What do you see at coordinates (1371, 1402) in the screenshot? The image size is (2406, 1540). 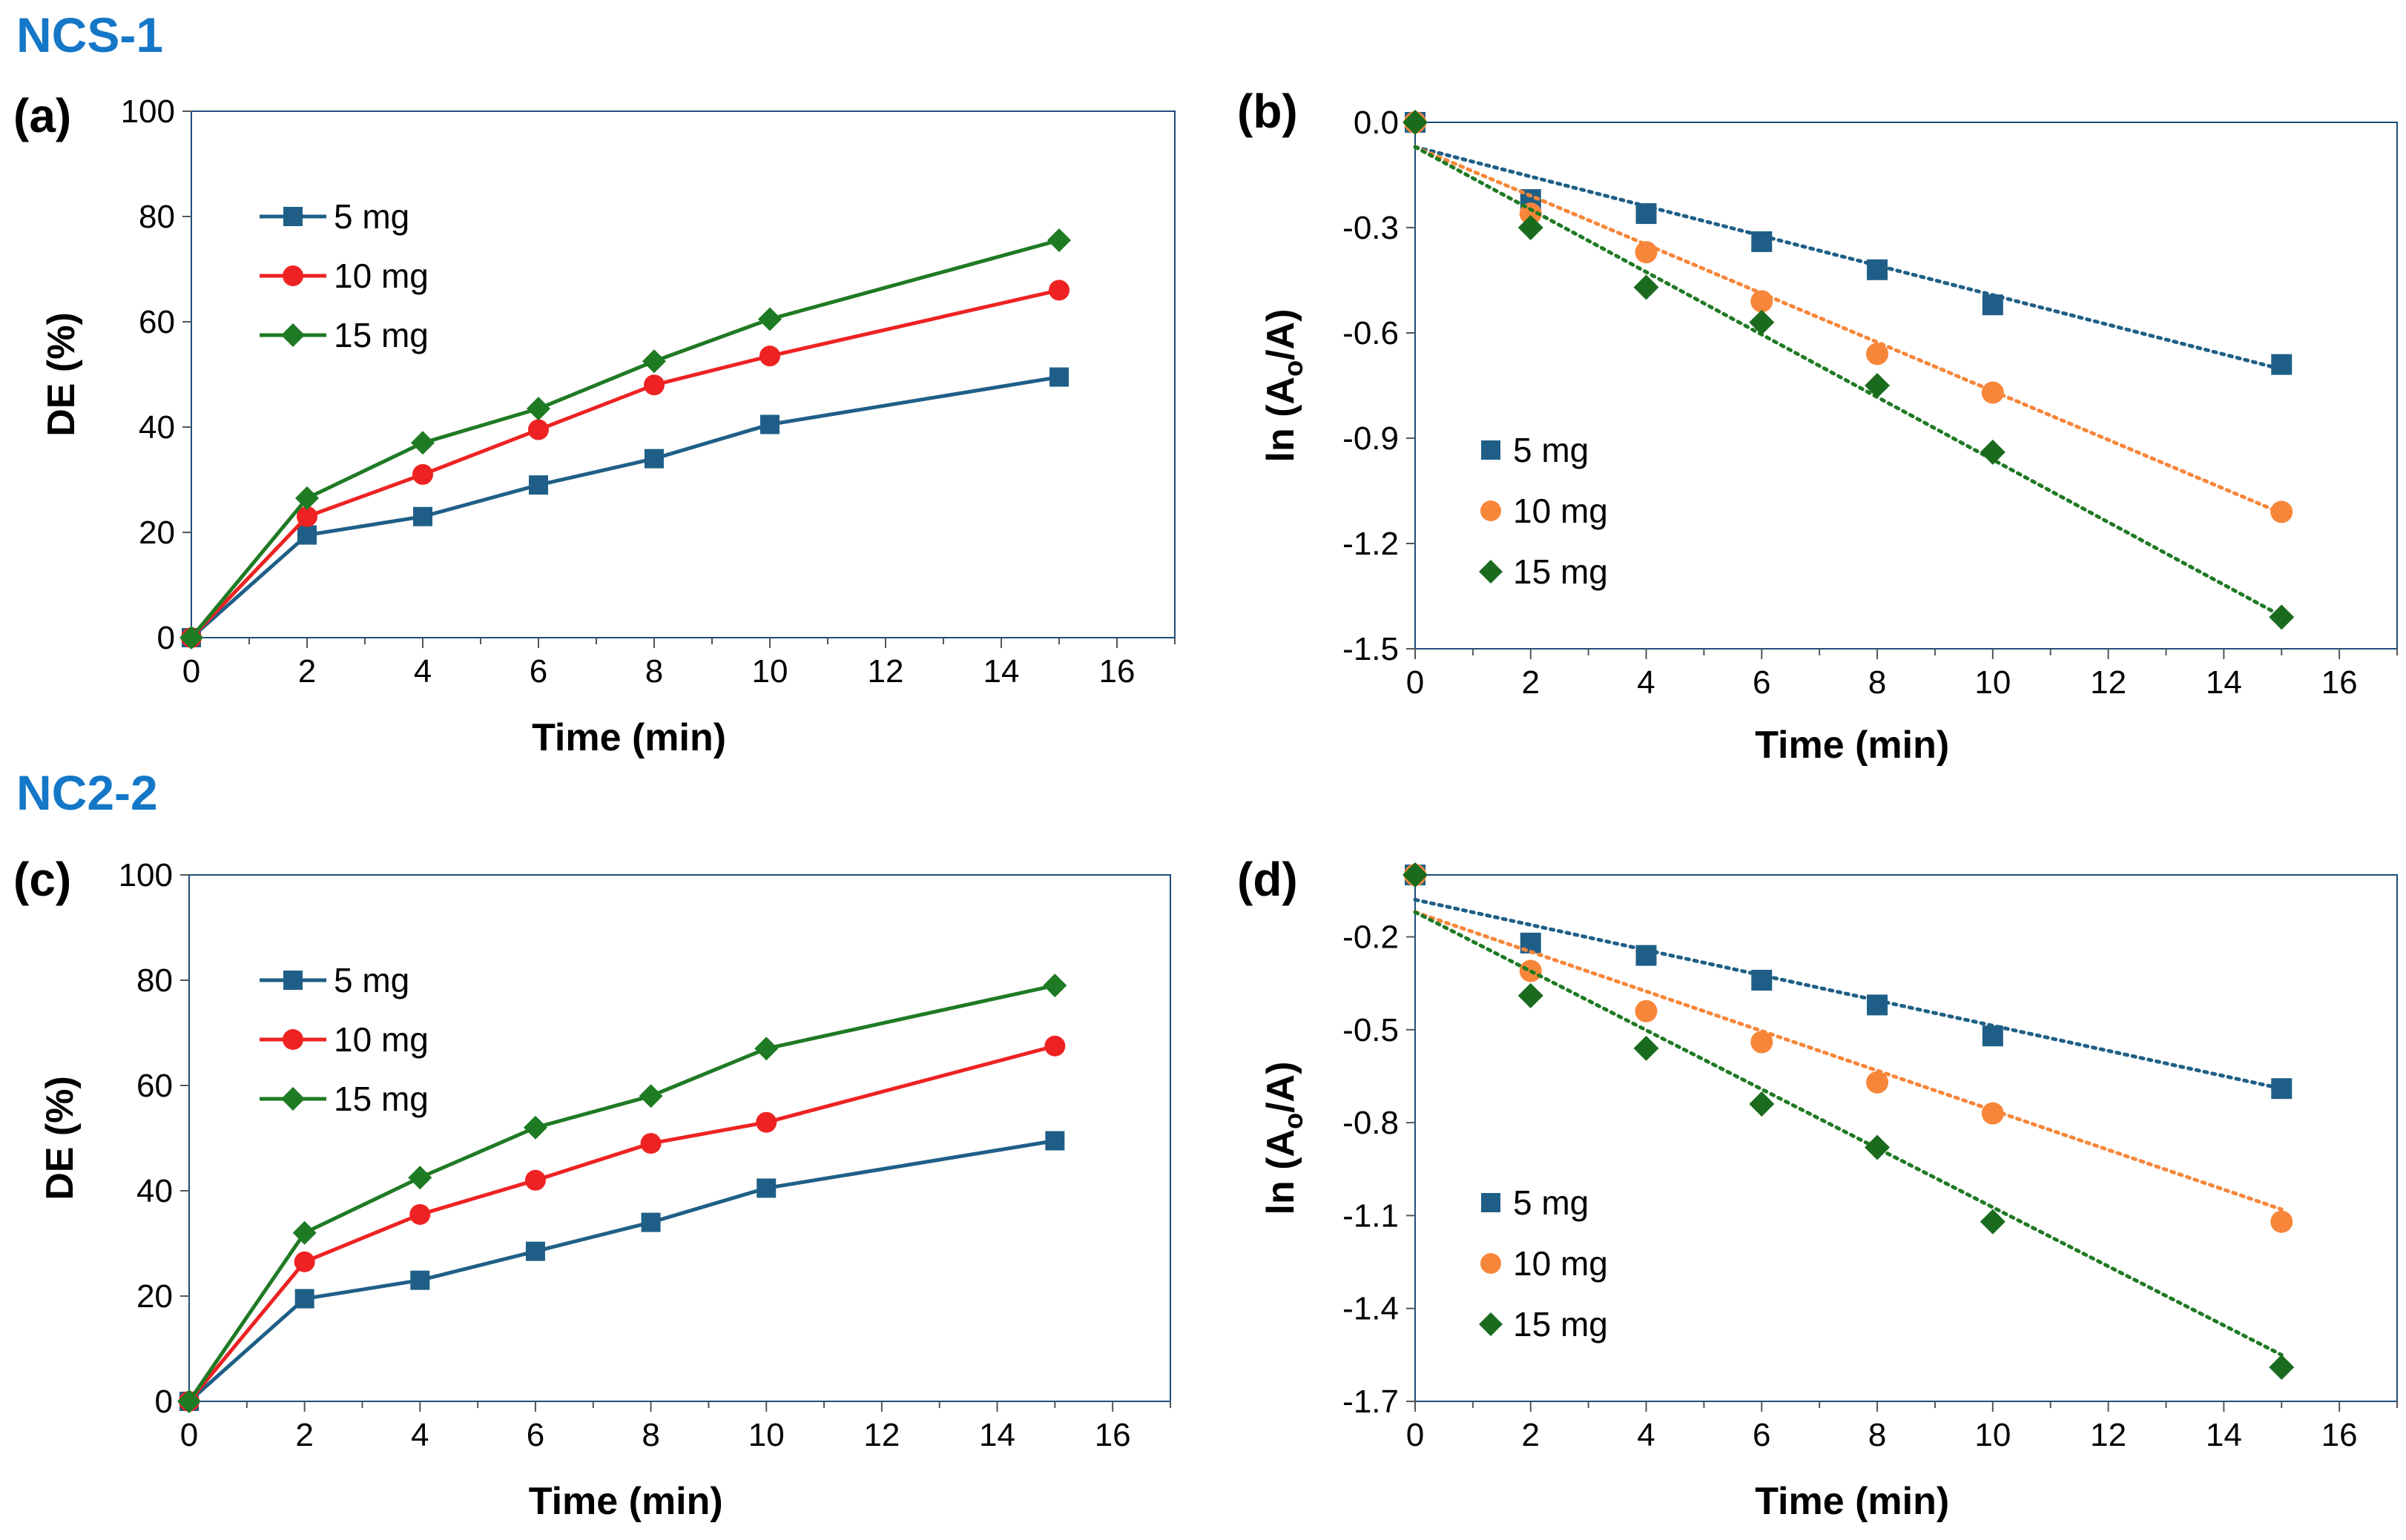 I see `y-tick-label: -1.7` at bounding box center [1371, 1402].